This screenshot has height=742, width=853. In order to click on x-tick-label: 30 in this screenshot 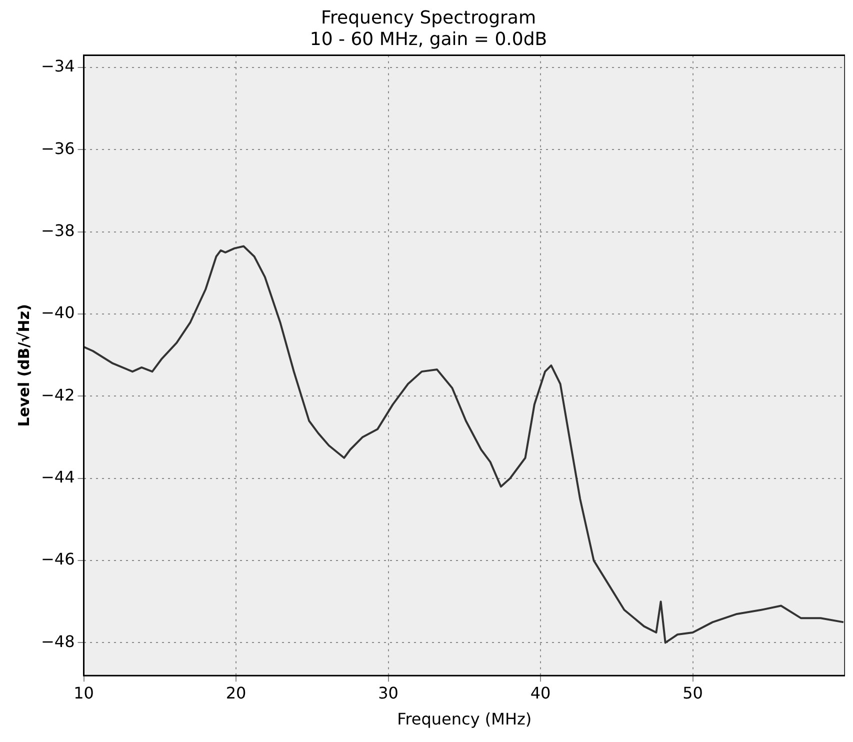, I will do `click(388, 692)`.